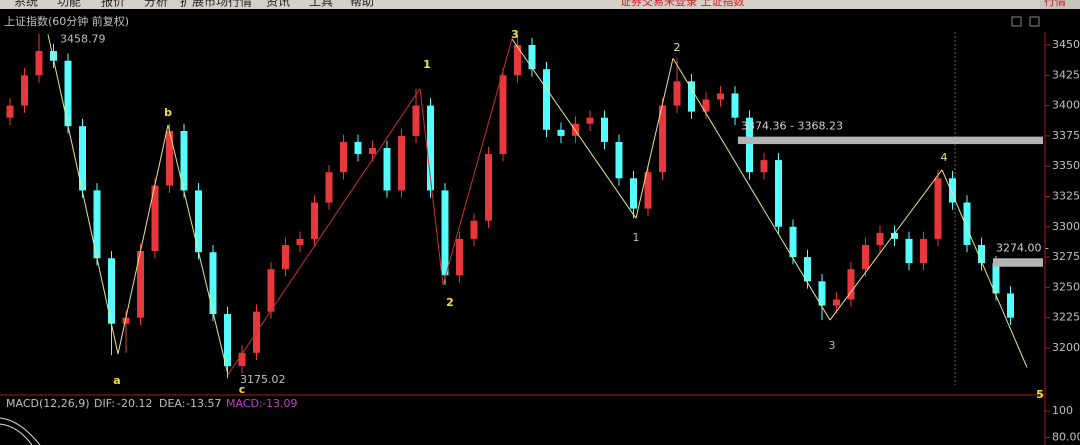  I want to click on dea-value: -13.57, so click(203, 403).